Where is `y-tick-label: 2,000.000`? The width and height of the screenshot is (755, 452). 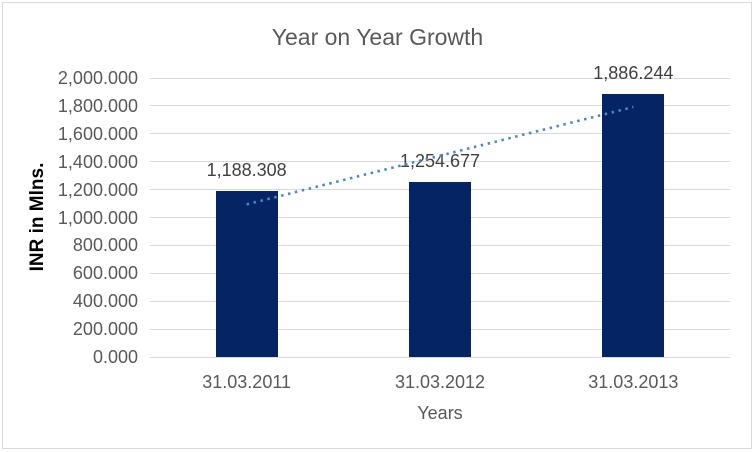 y-tick-label: 2,000.000 is located at coordinates (97, 78).